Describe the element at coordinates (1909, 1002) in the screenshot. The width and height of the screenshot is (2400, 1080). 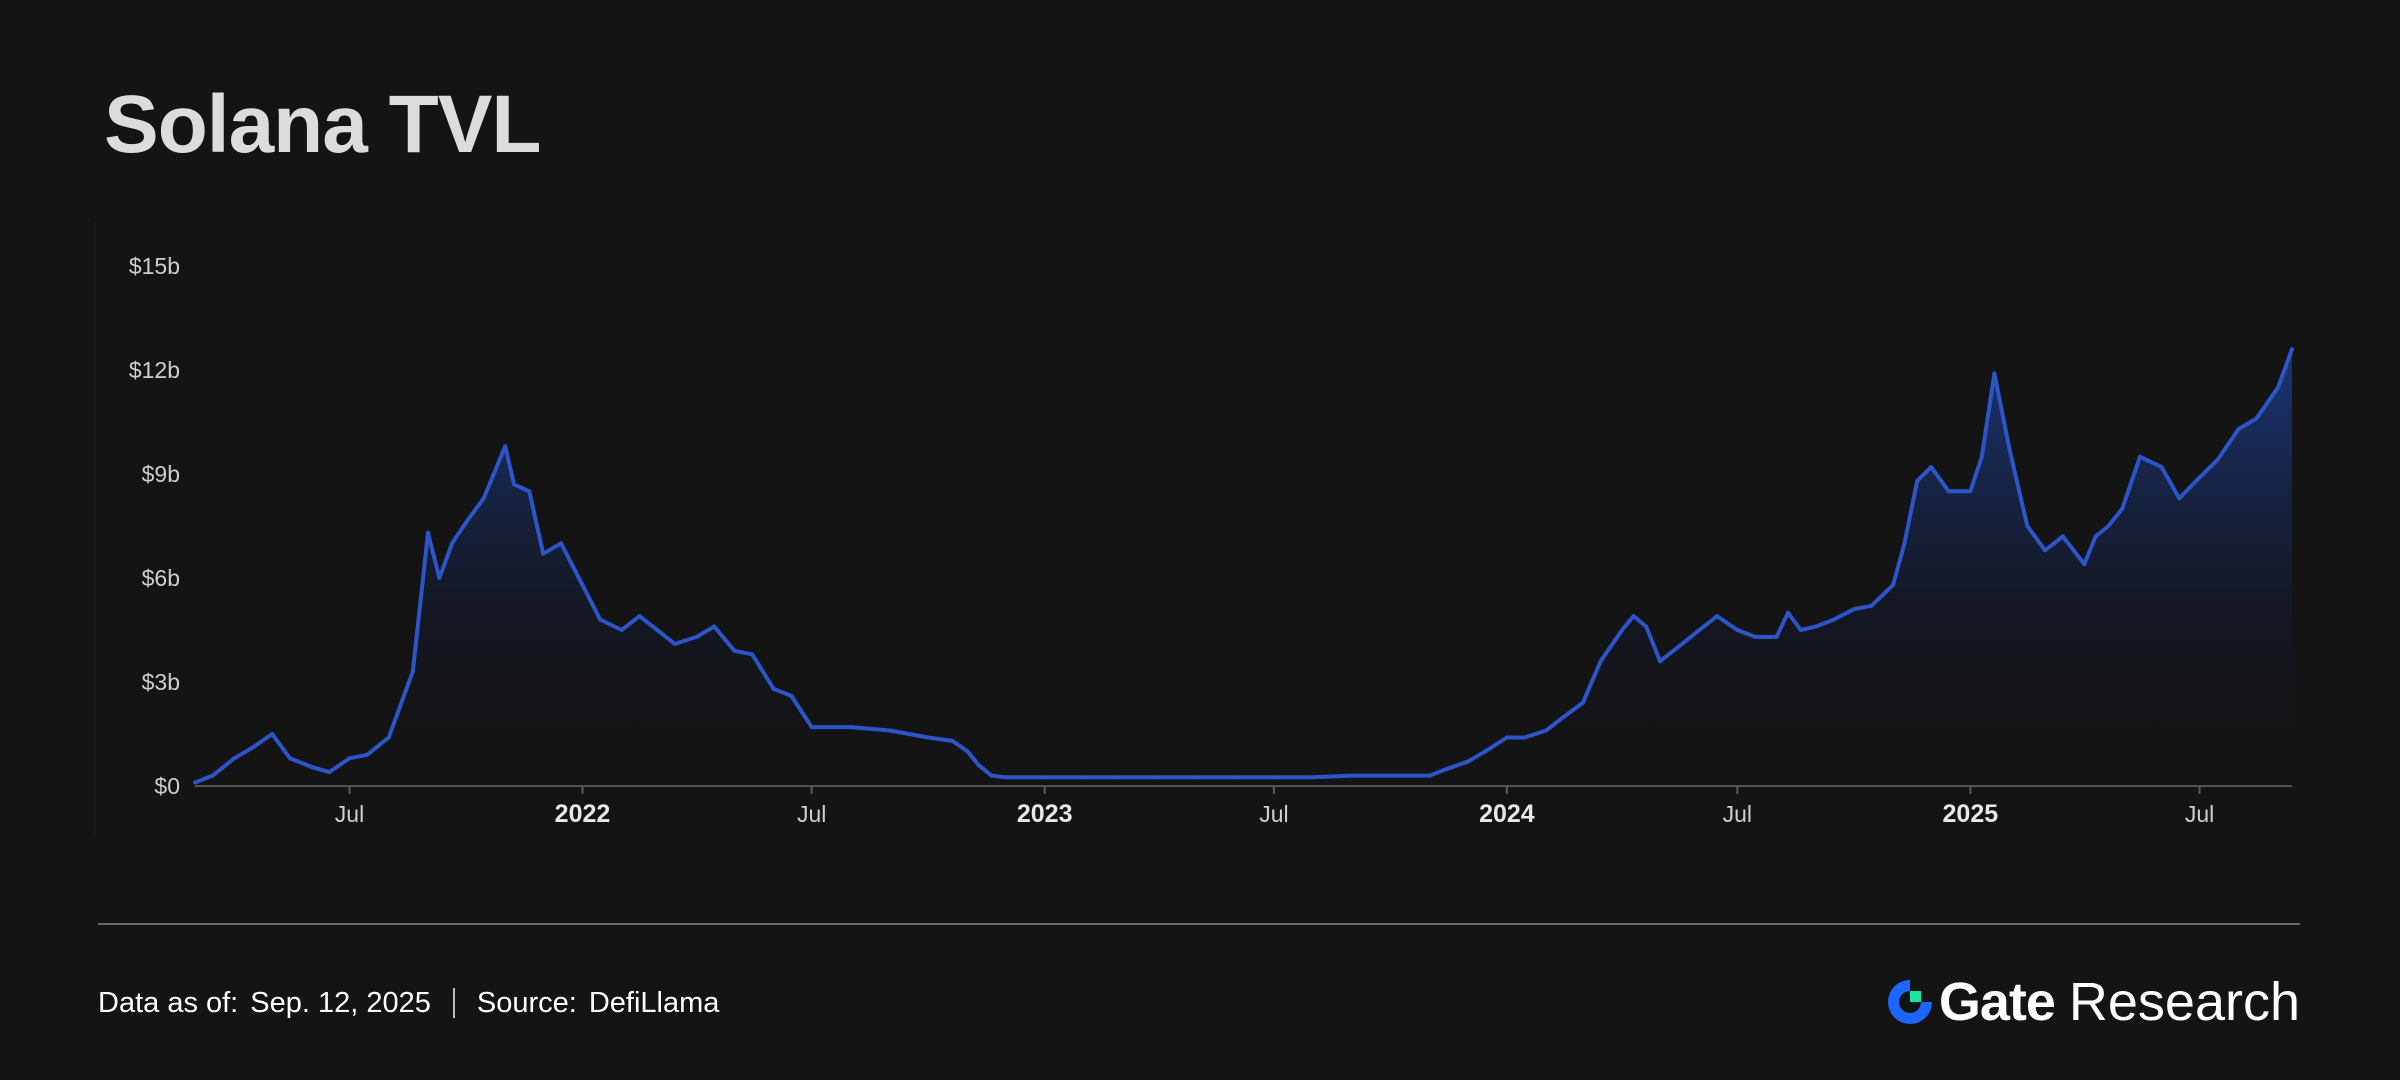
I see `gate-logo-icon` at that location.